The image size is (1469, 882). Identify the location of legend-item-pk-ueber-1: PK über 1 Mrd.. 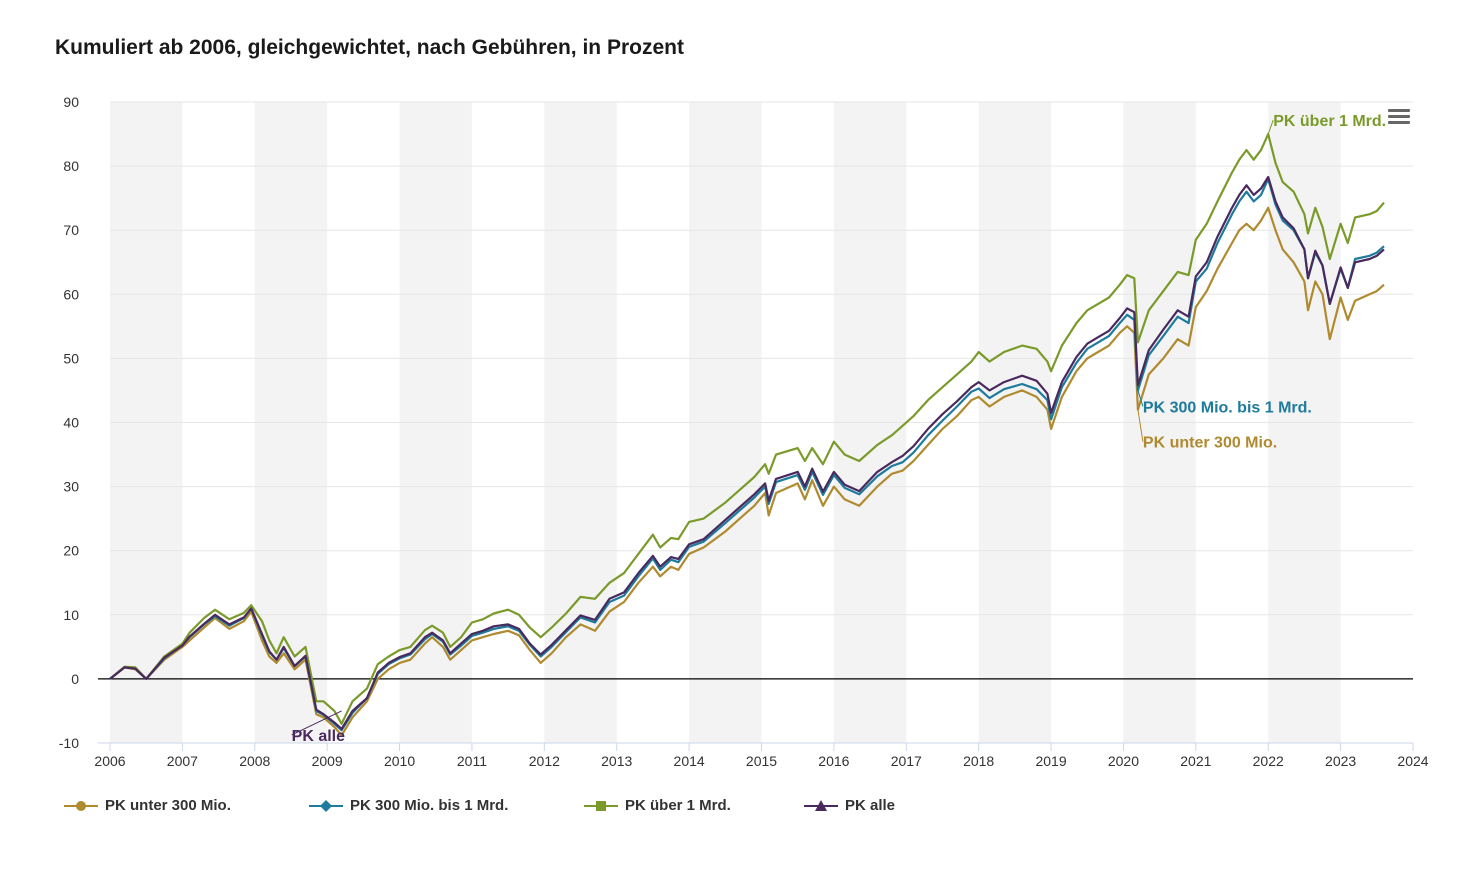
(694, 805).